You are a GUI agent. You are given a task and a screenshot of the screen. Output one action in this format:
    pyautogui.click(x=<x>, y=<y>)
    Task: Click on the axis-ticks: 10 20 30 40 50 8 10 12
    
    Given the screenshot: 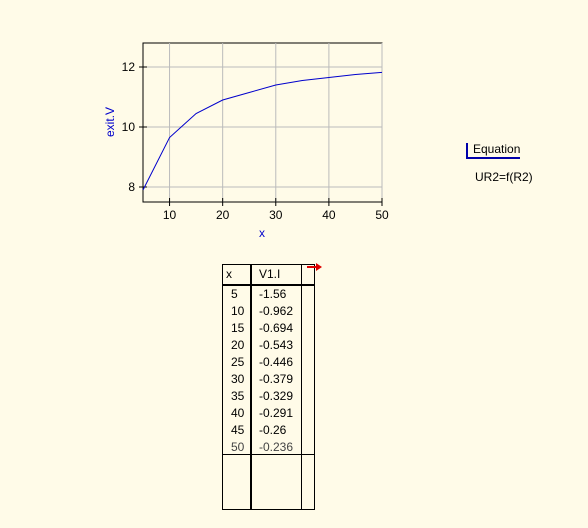 What is the action you would take?
    pyautogui.click(x=255, y=141)
    